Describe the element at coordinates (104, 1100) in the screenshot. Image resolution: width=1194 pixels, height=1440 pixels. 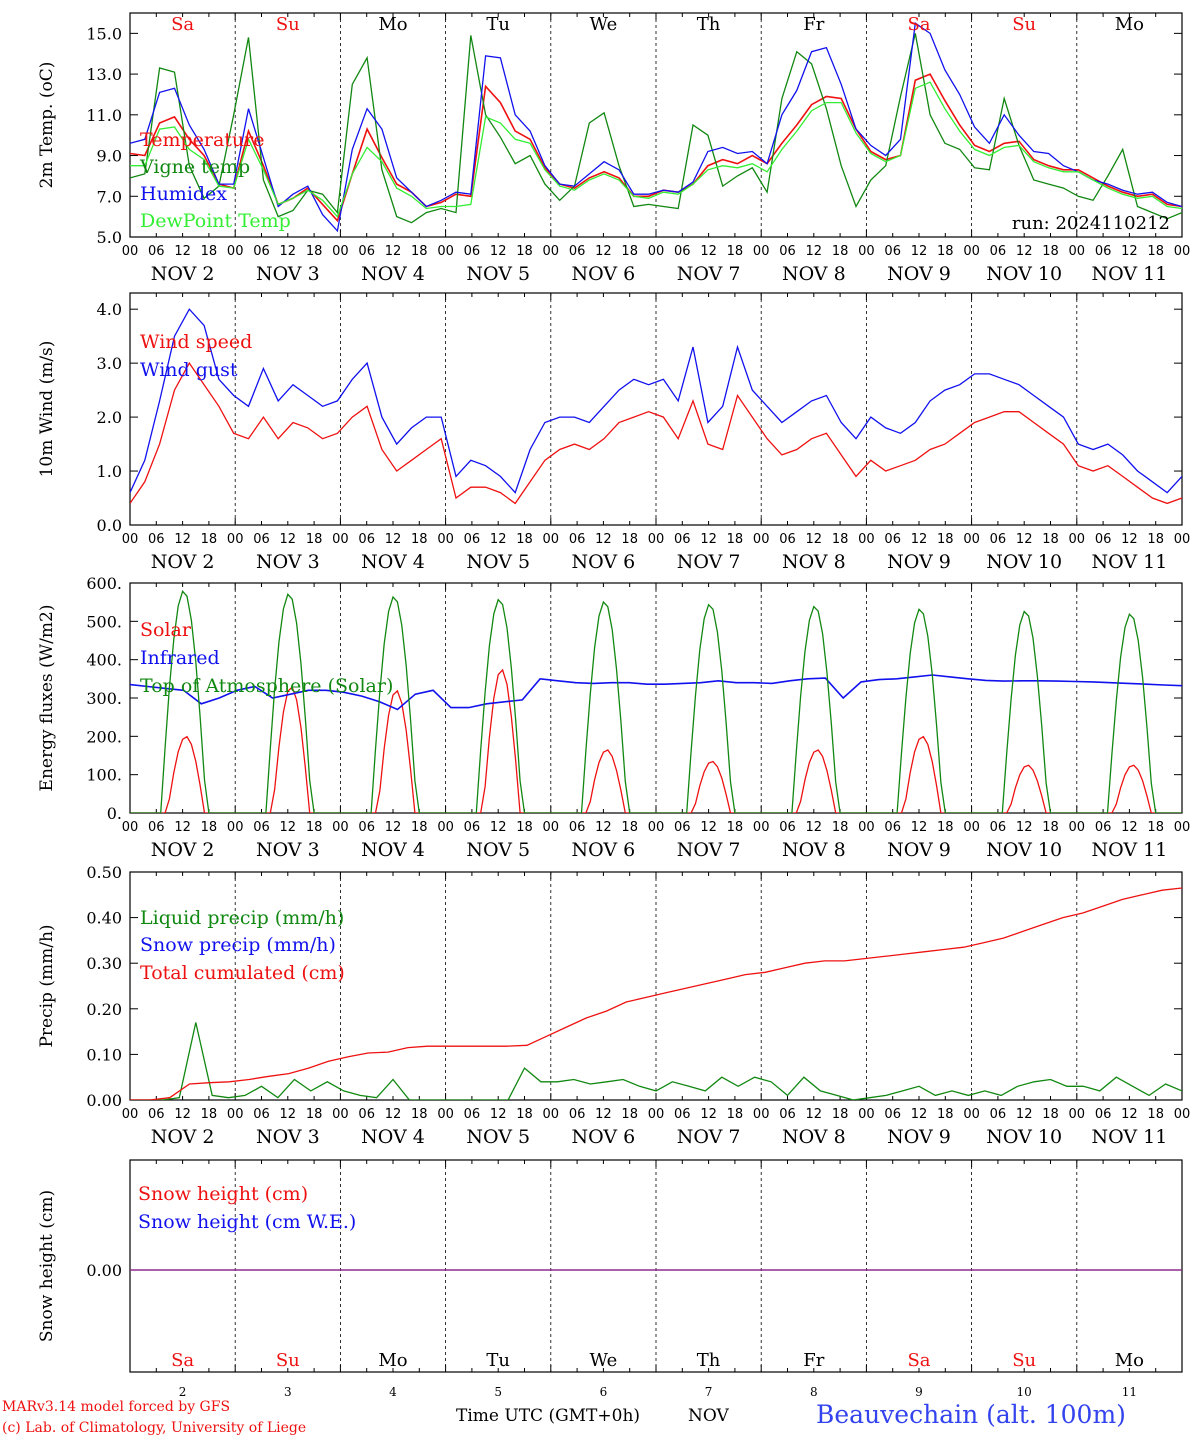
I see `y-tick-label: 0.00` at that location.